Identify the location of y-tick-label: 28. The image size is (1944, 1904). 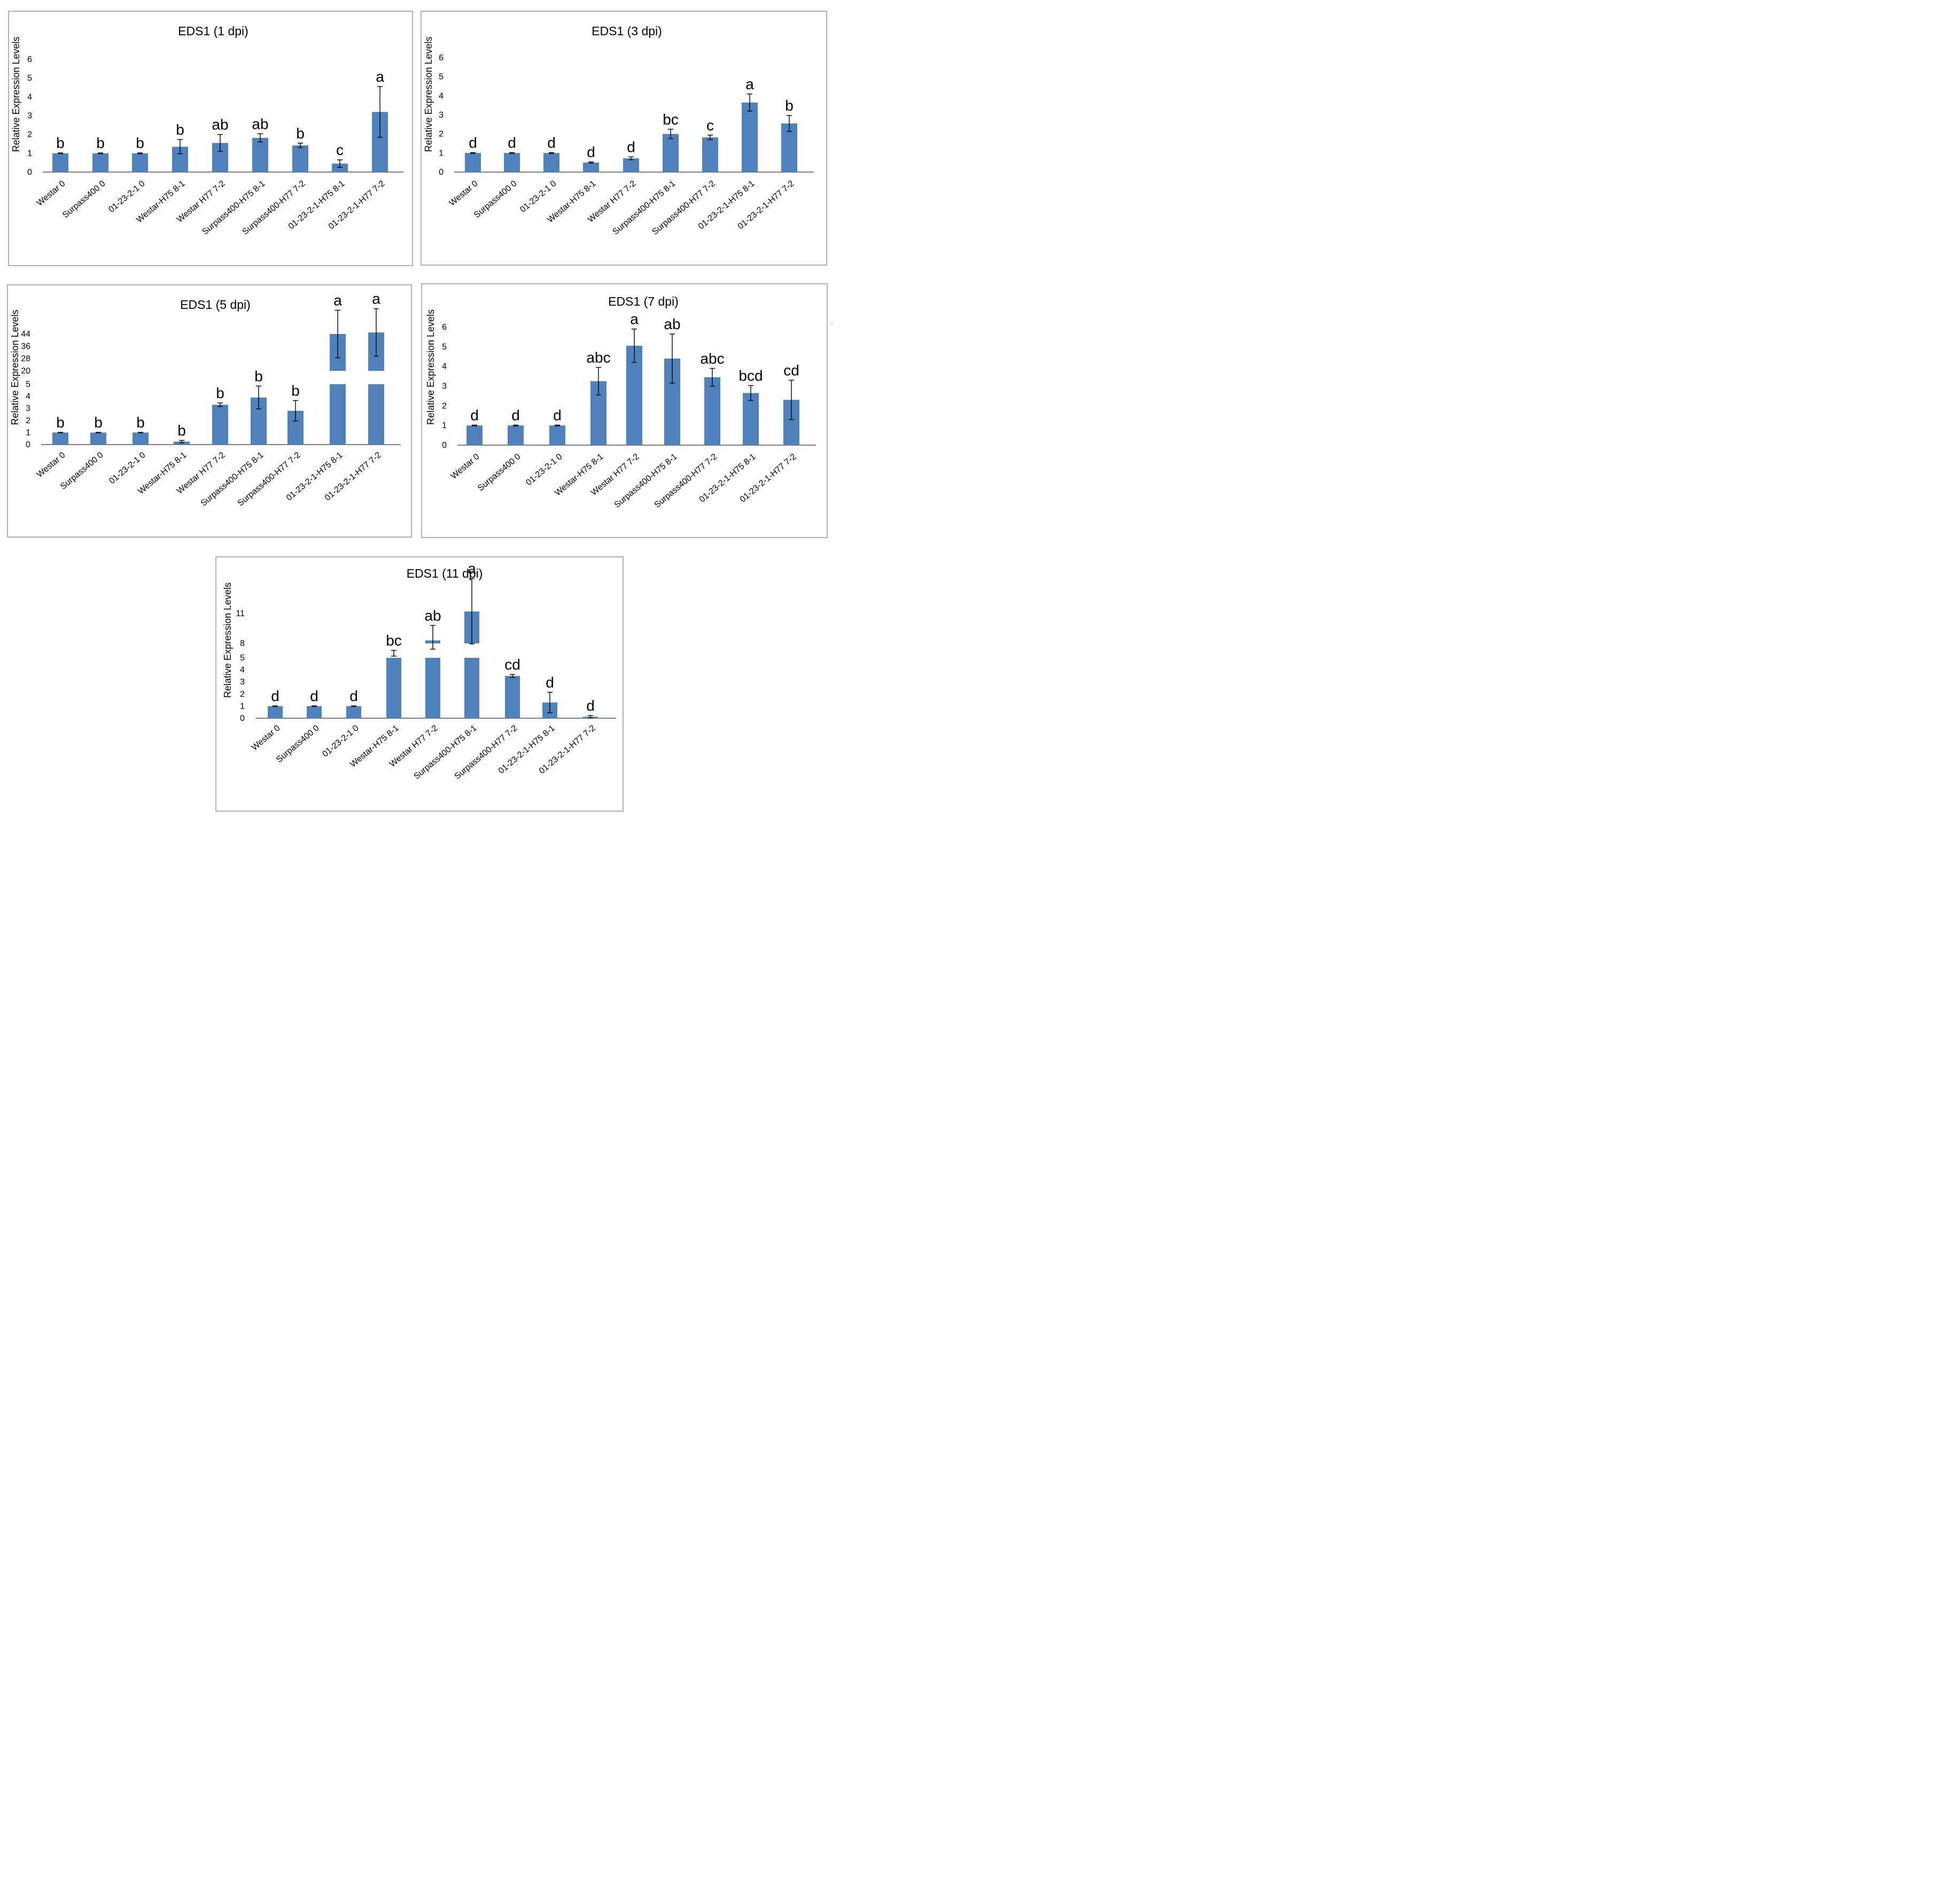
(25, 359).